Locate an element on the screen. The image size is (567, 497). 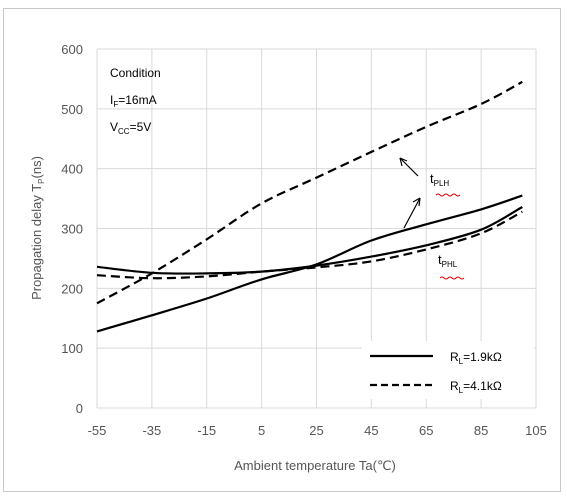
x-tick-label: -35 is located at coordinates (151, 430).